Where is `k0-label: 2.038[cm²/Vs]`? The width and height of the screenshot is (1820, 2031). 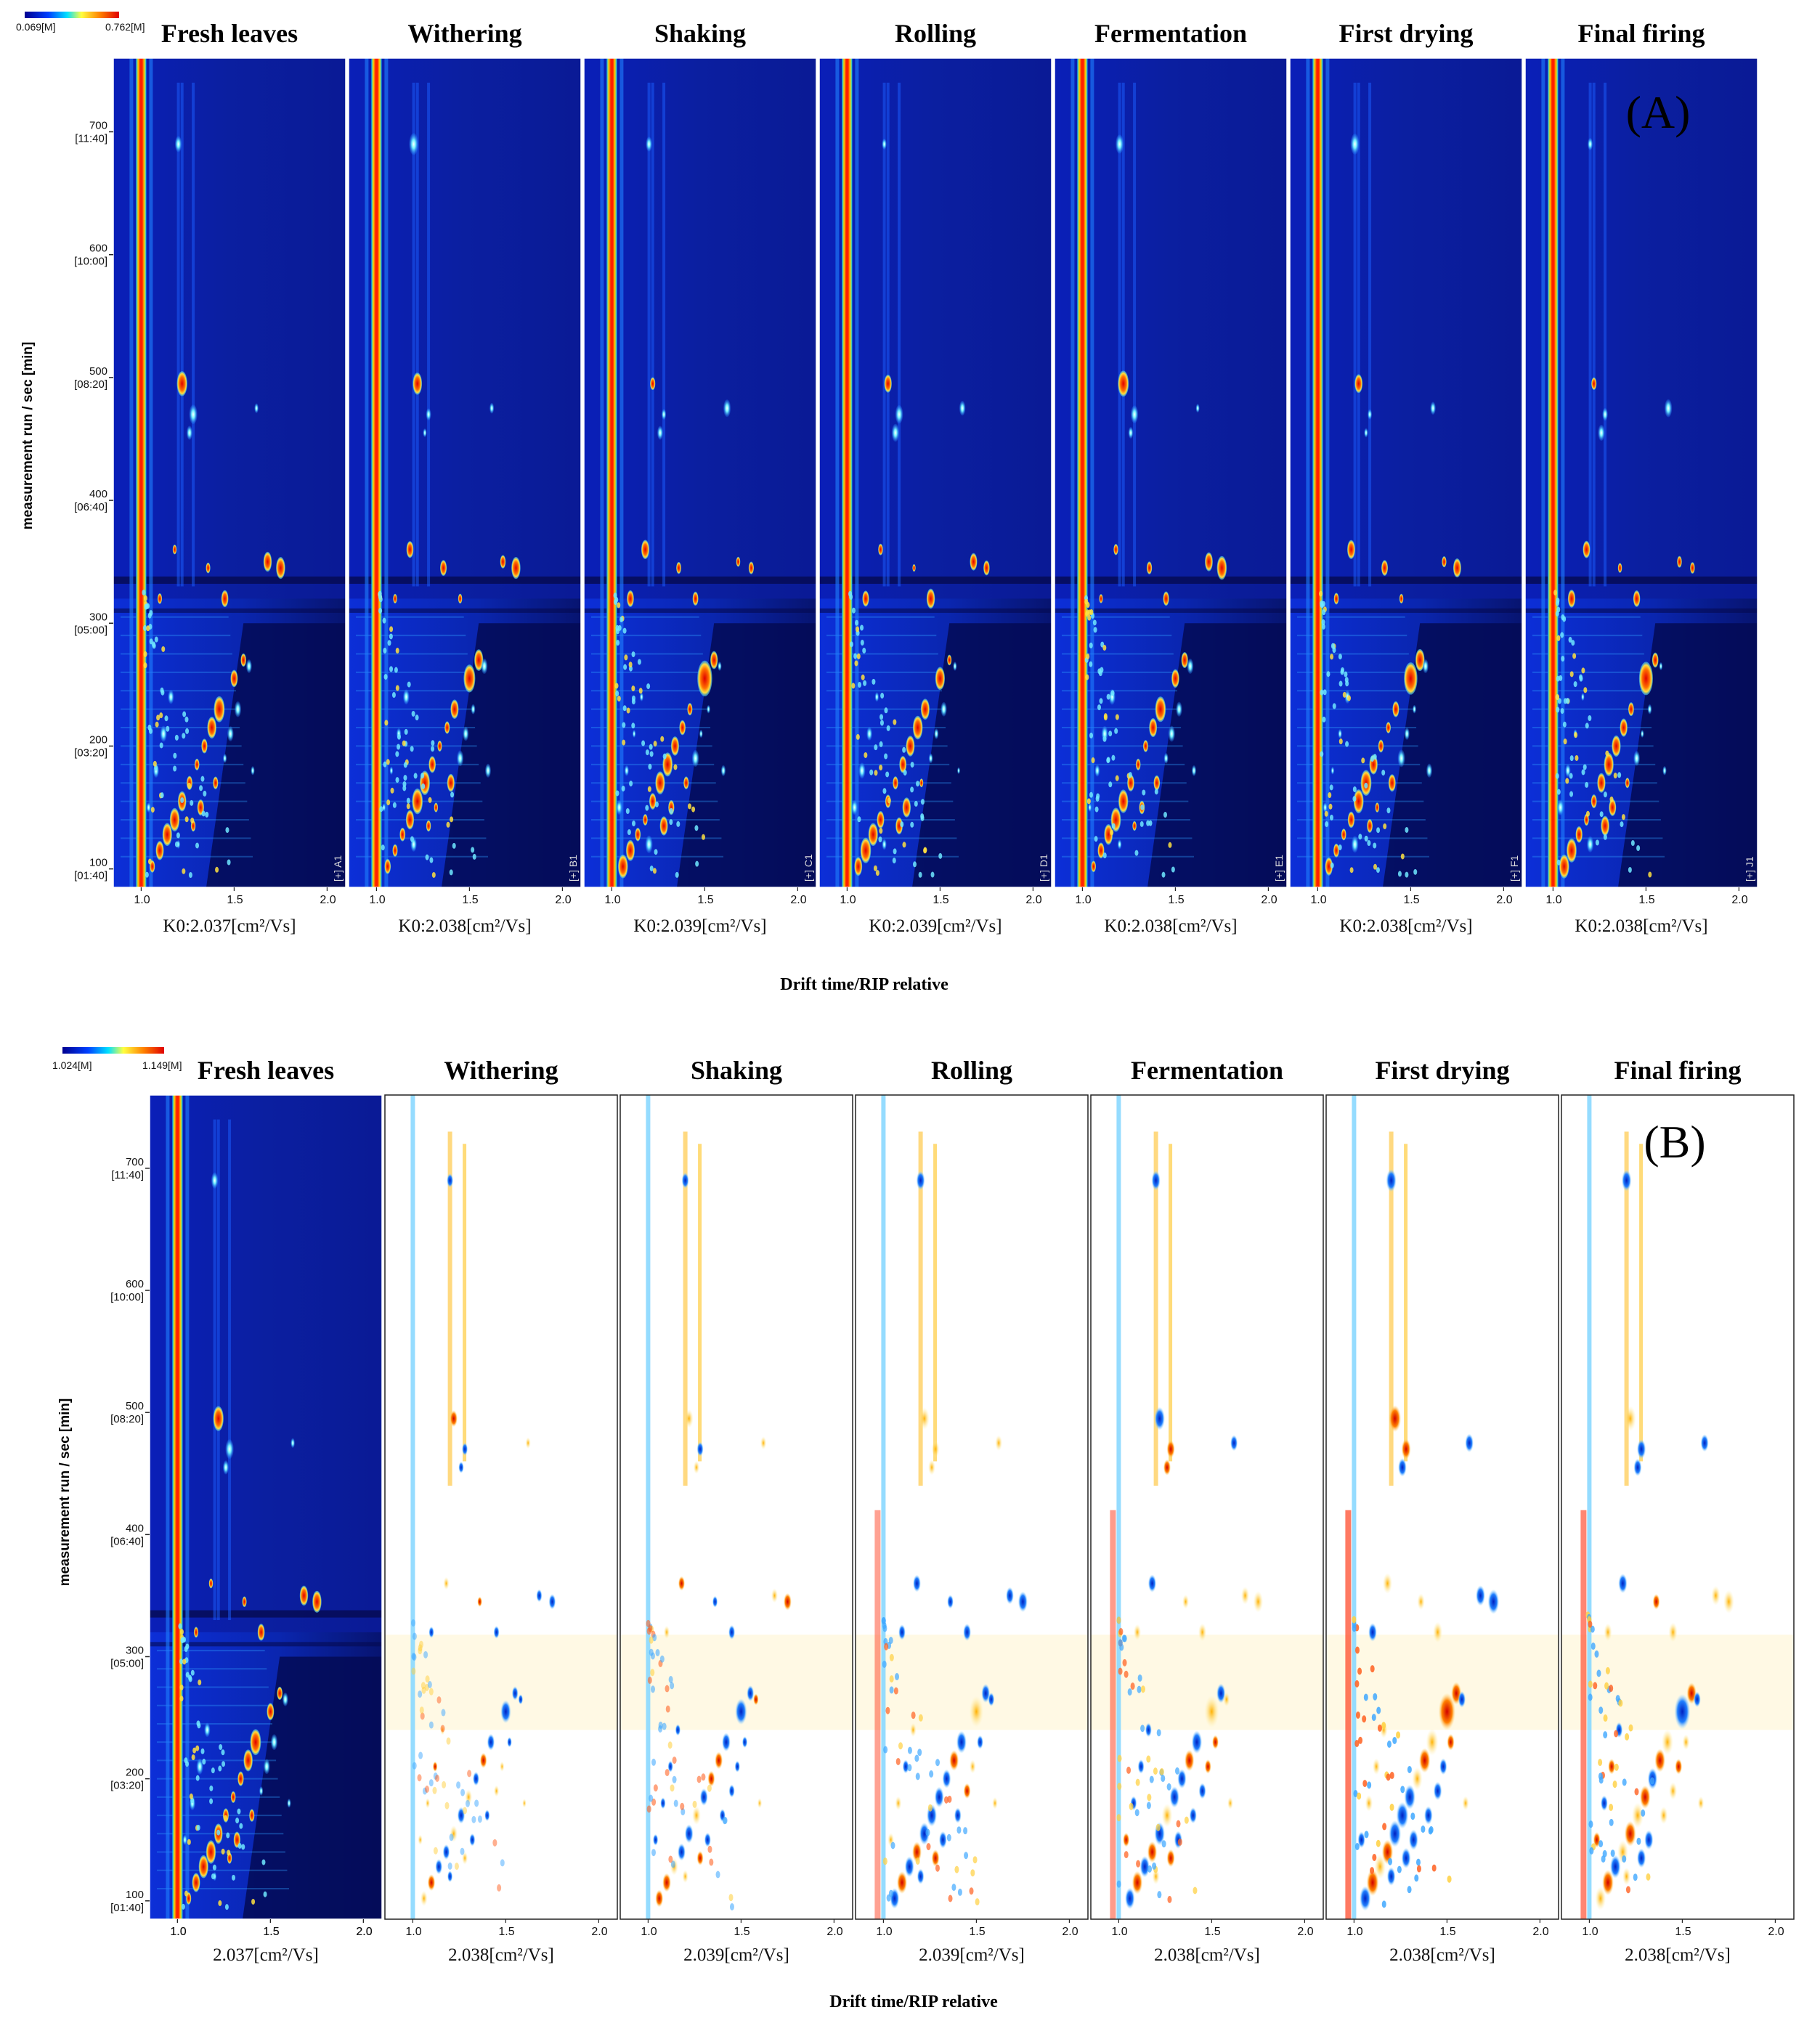
k0-label: 2.038[cm²/Vs] is located at coordinates (501, 1955).